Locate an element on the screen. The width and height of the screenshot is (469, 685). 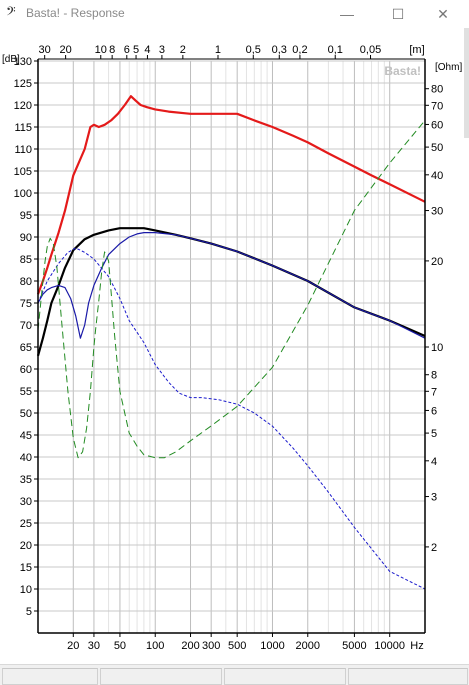
y-tick-label: 15 is located at coordinates (26, 568).